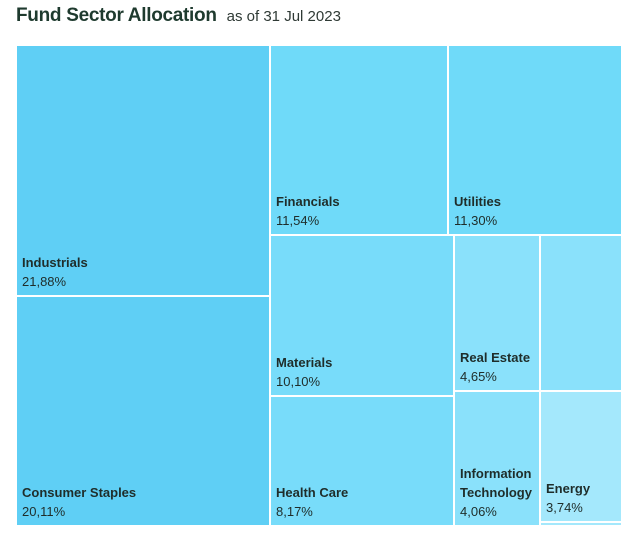 This screenshot has height=548, width=640. What do you see at coordinates (312, 492) in the screenshot?
I see `tile-name: Health Care` at bounding box center [312, 492].